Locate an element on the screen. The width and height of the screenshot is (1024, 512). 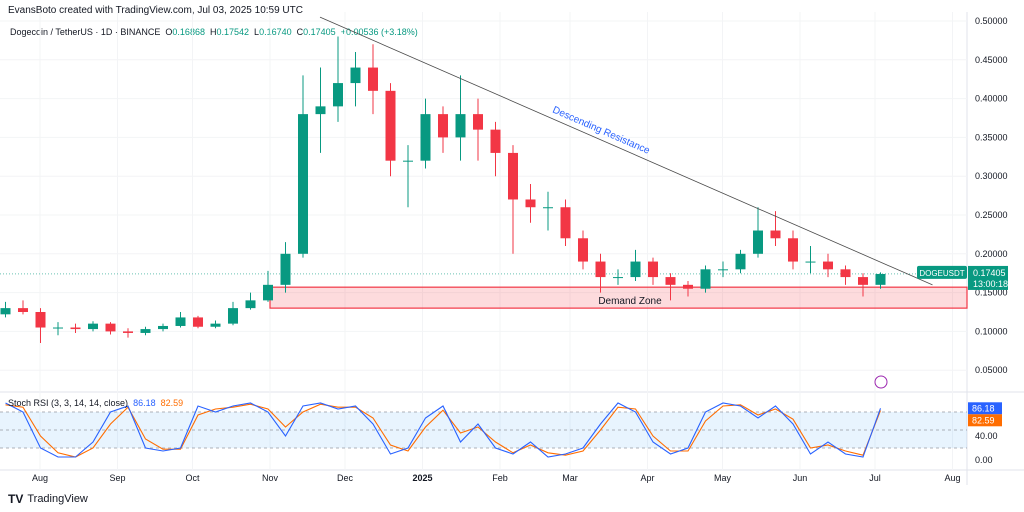
tradingview-logo: TV TradingView is located at coordinates (48, 499).